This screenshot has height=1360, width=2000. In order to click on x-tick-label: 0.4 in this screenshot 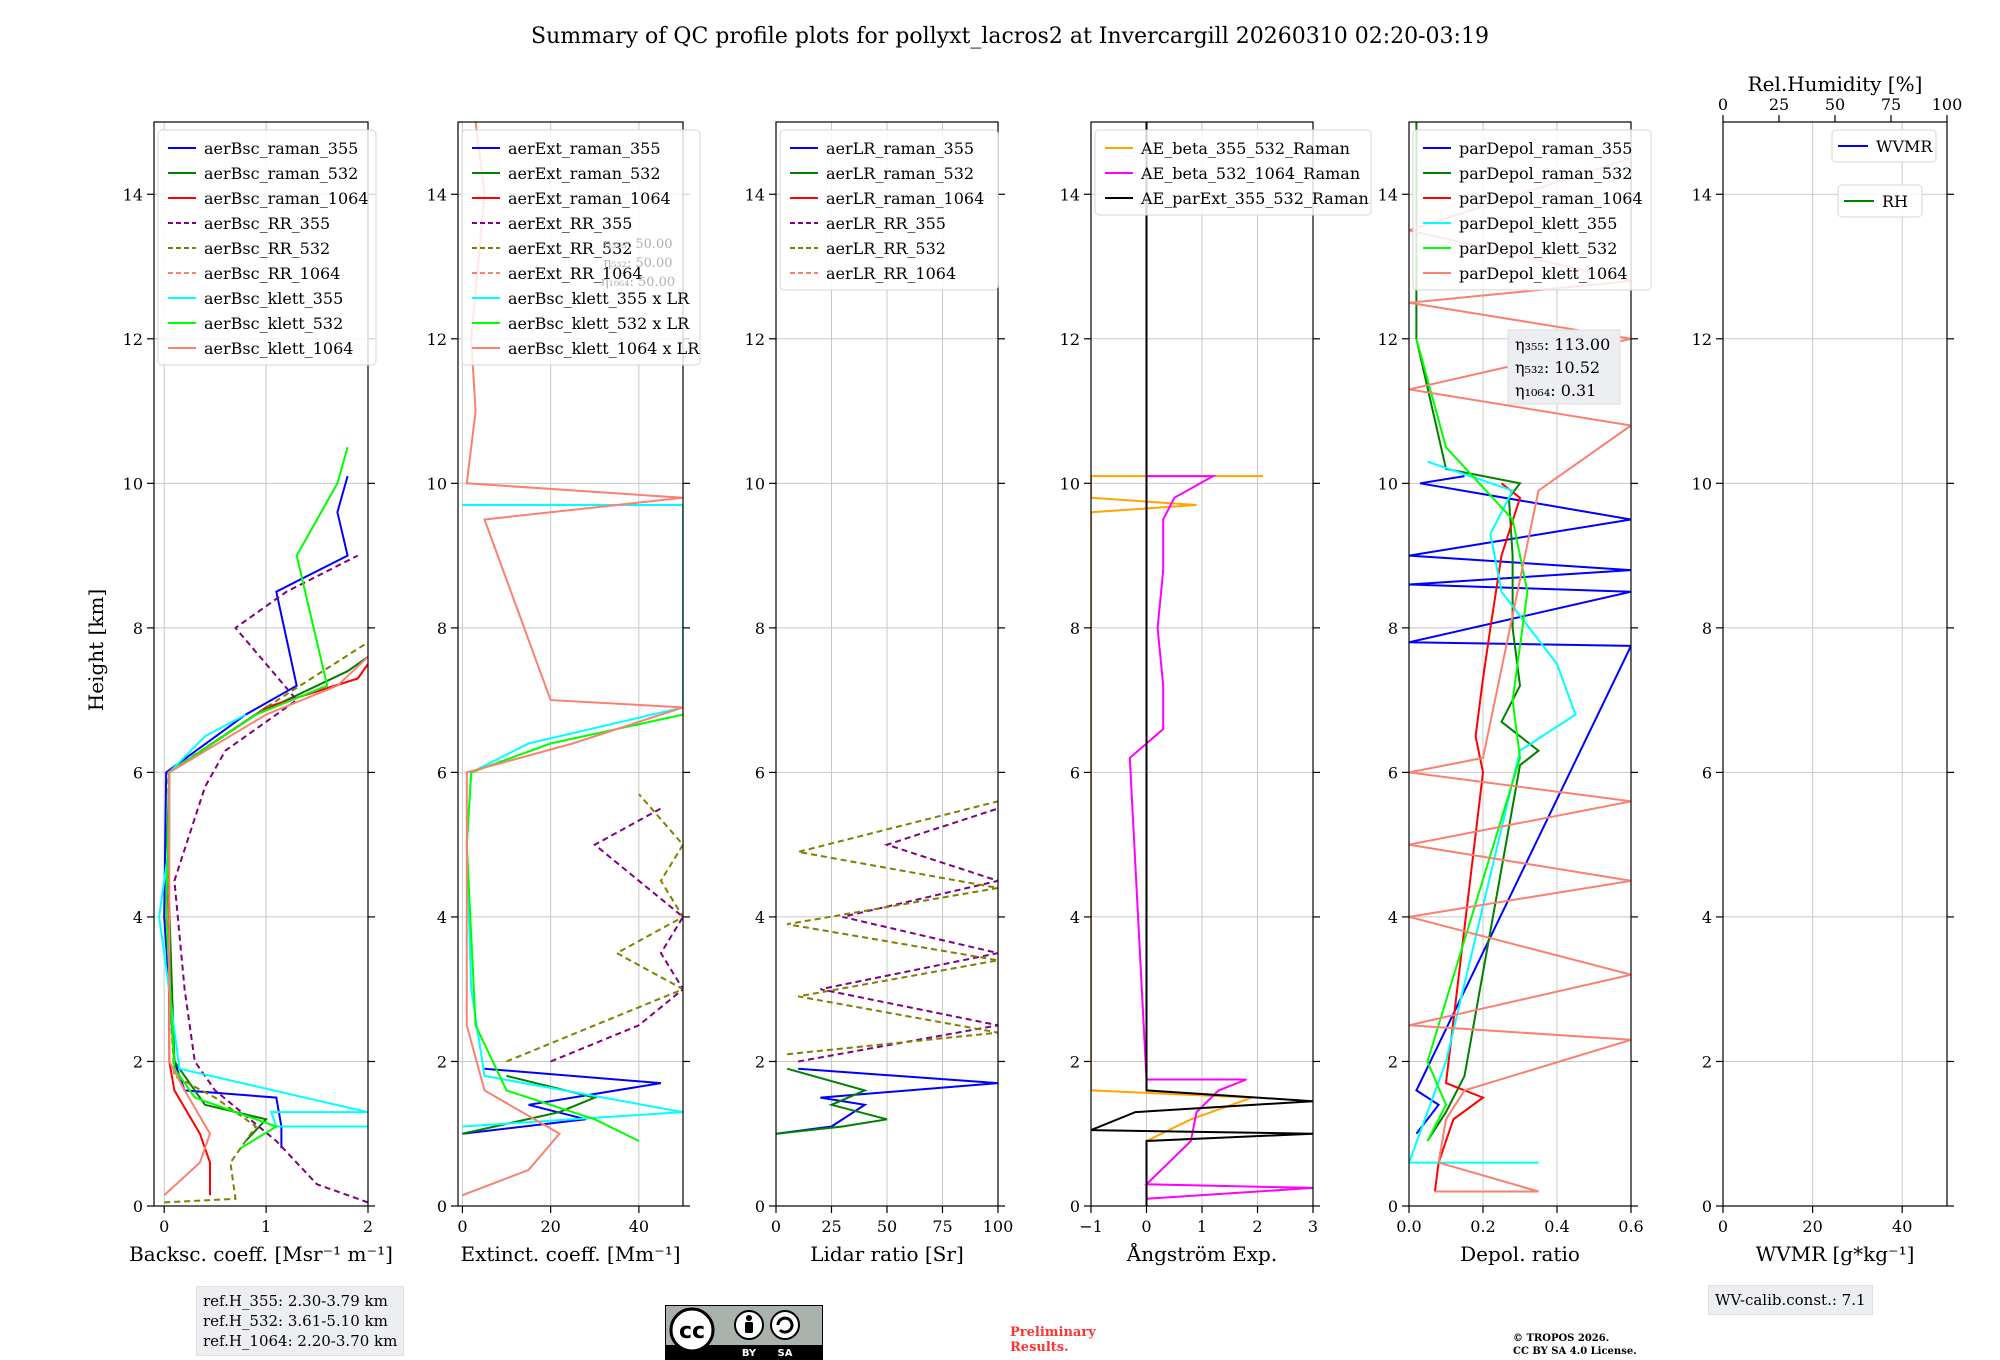, I will do `click(1556, 1226)`.